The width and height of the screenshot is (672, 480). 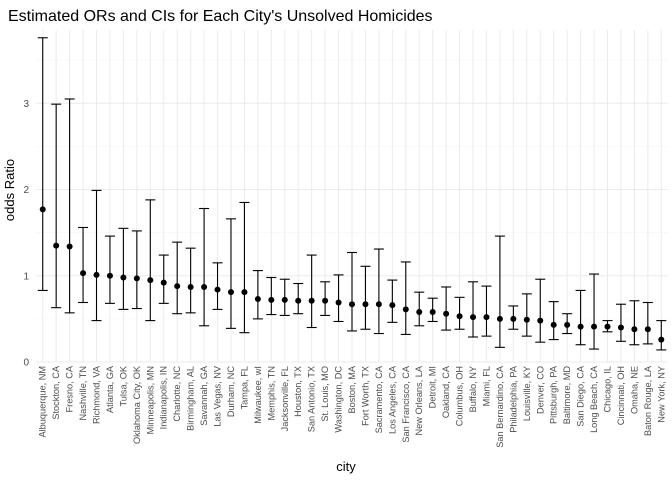 What do you see at coordinates (433, 387) in the screenshot?
I see `x-tick-label: Detroit, MI` at bounding box center [433, 387].